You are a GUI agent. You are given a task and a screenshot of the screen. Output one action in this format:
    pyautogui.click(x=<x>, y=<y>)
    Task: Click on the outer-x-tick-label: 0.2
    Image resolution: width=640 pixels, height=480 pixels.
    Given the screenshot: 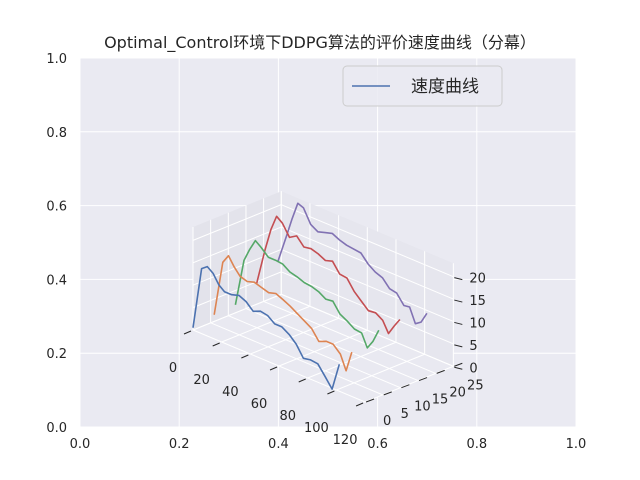 What is the action you would take?
    pyautogui.click(x=179, y=444)
    